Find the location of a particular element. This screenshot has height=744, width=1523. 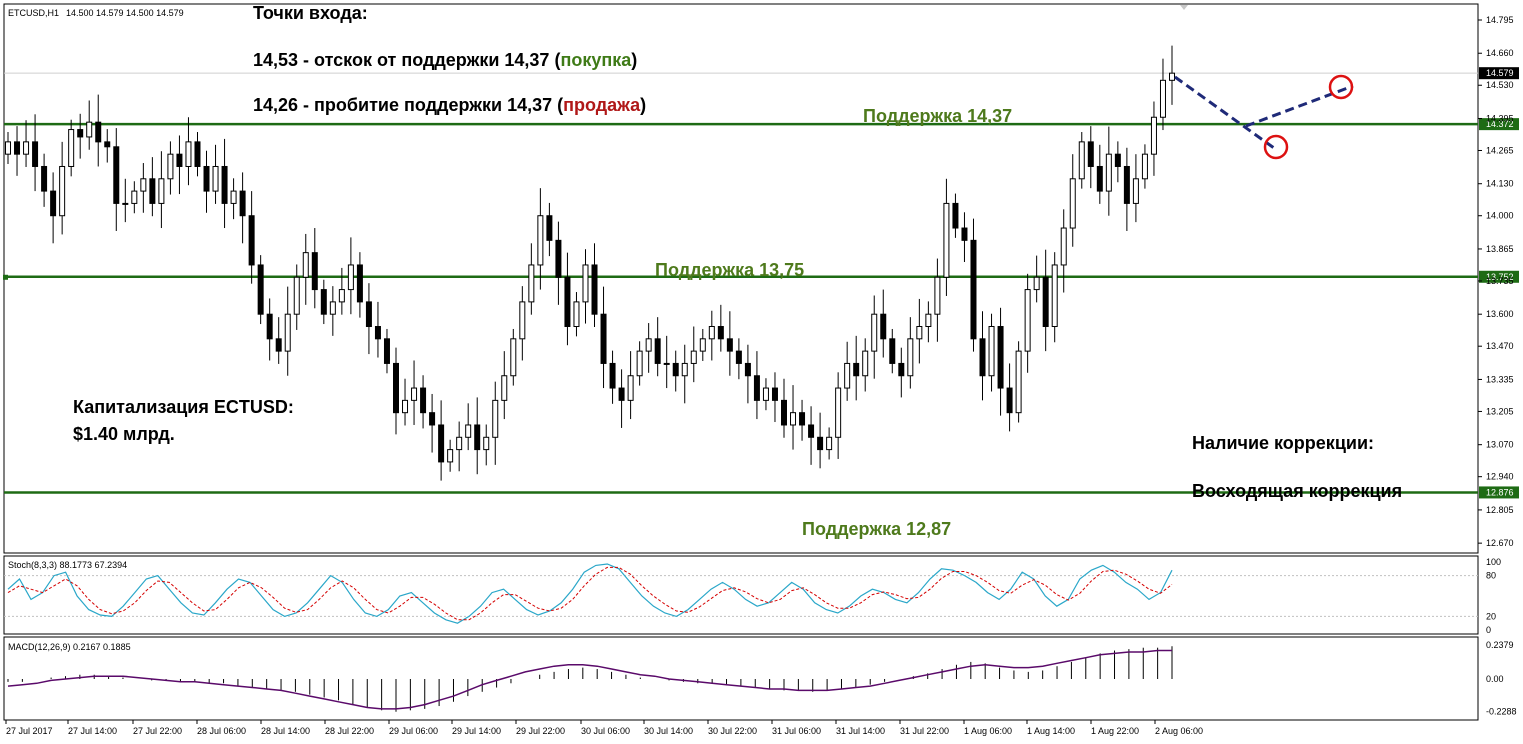

time-tick-label: 30 Jul 14:00 is located at coordinates (668, 731).